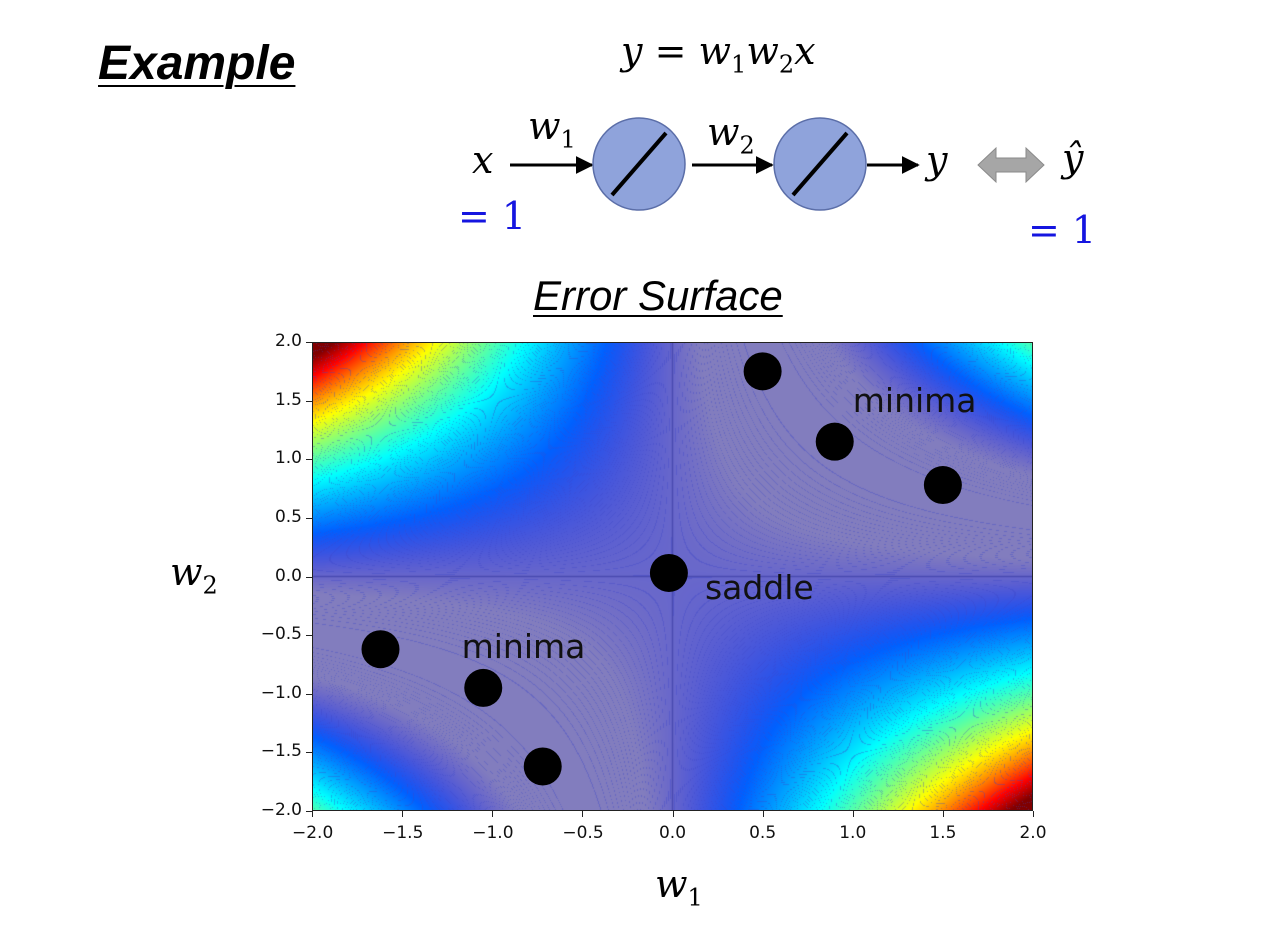 This screenshot has height=943, width=1262. What do you see at coordinates (568, 139) in the screenshot?
I see `weight-w1-sub: 1` at bounding box center [568, 139].